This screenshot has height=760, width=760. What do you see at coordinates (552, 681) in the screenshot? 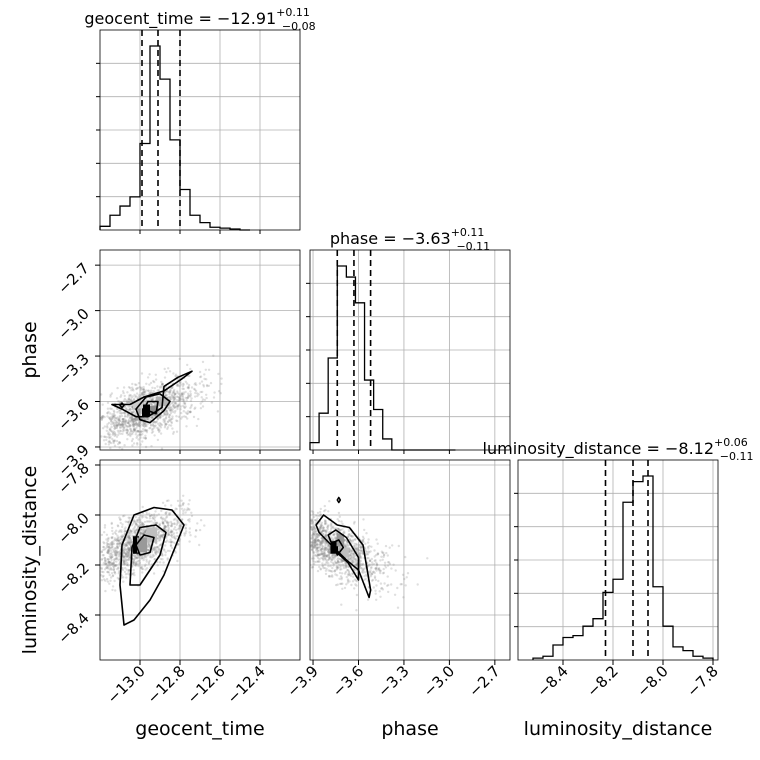
I see `x-tick-label-luminosity_distance: −8.4` at bounding box center [552, 681].